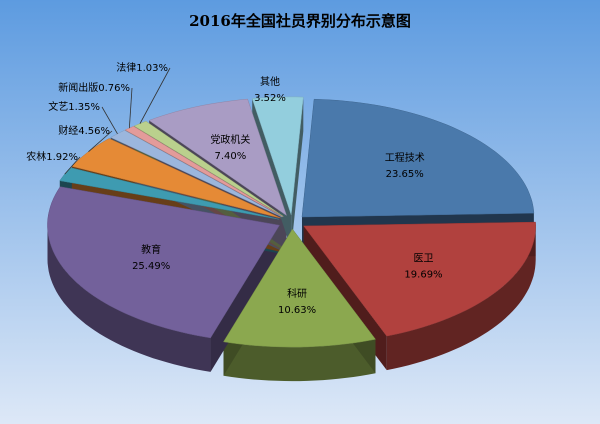  I want to click on value-label: 1.35%, so click(84, 107).